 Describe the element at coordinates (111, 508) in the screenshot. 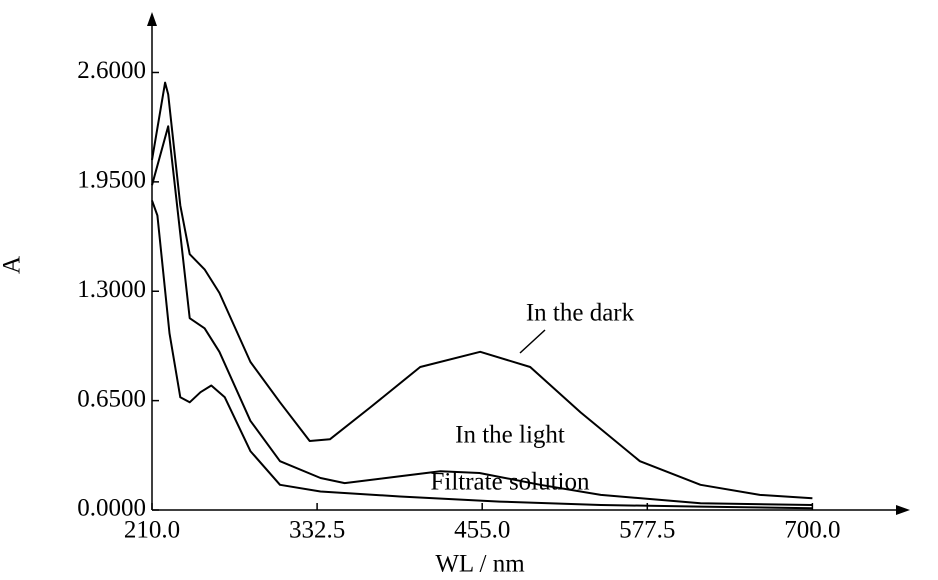

I see `y-tick-label: 0.0000` at that location.